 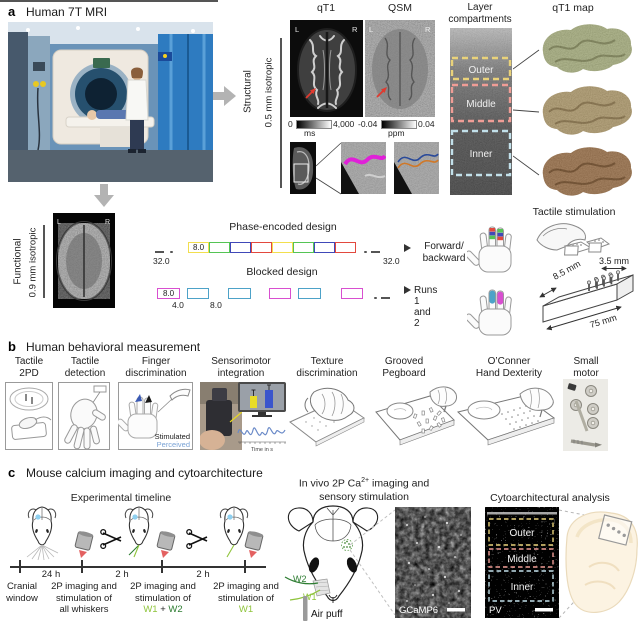 I want to click on event2-w1: W1, so click(x=150, y=610).